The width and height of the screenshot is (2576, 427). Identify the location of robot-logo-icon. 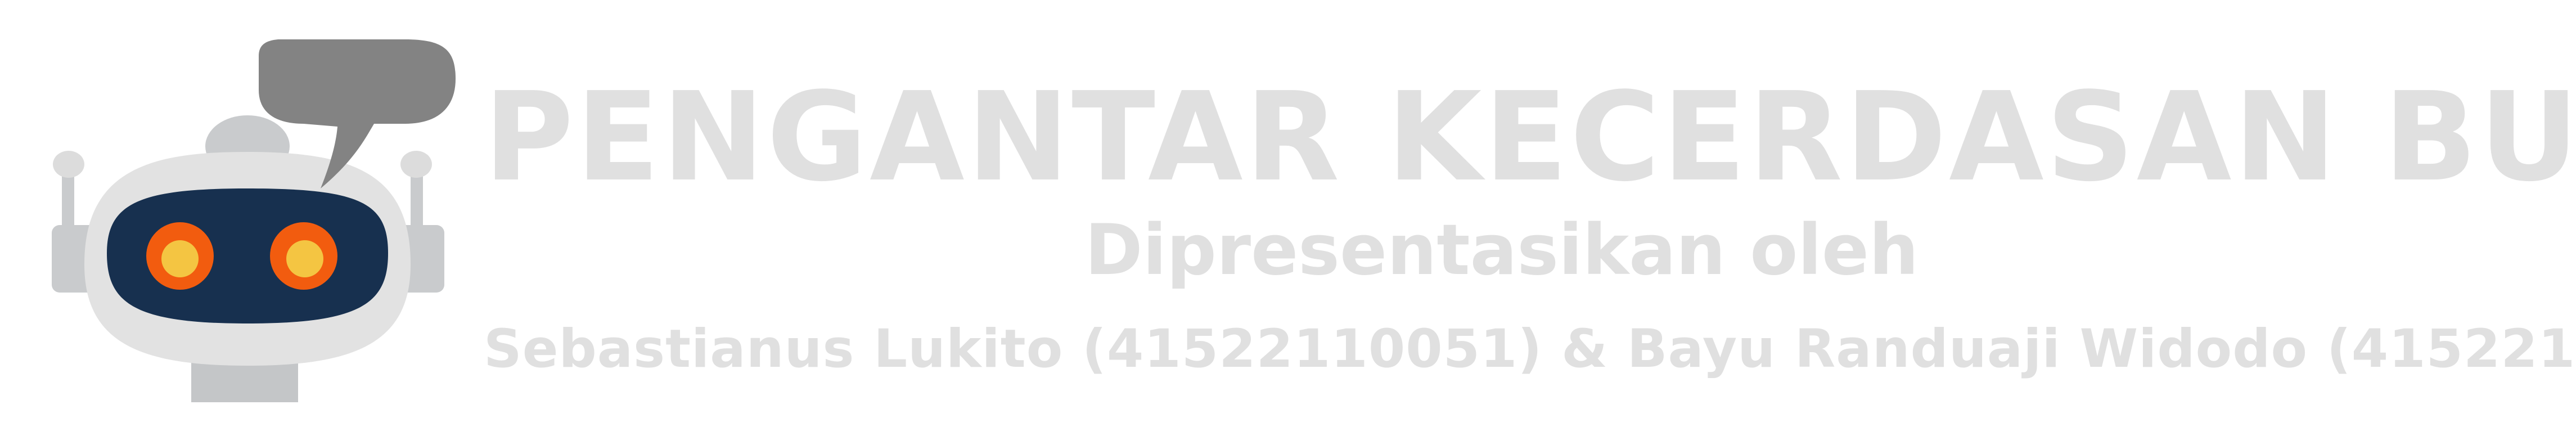
(254, 221).